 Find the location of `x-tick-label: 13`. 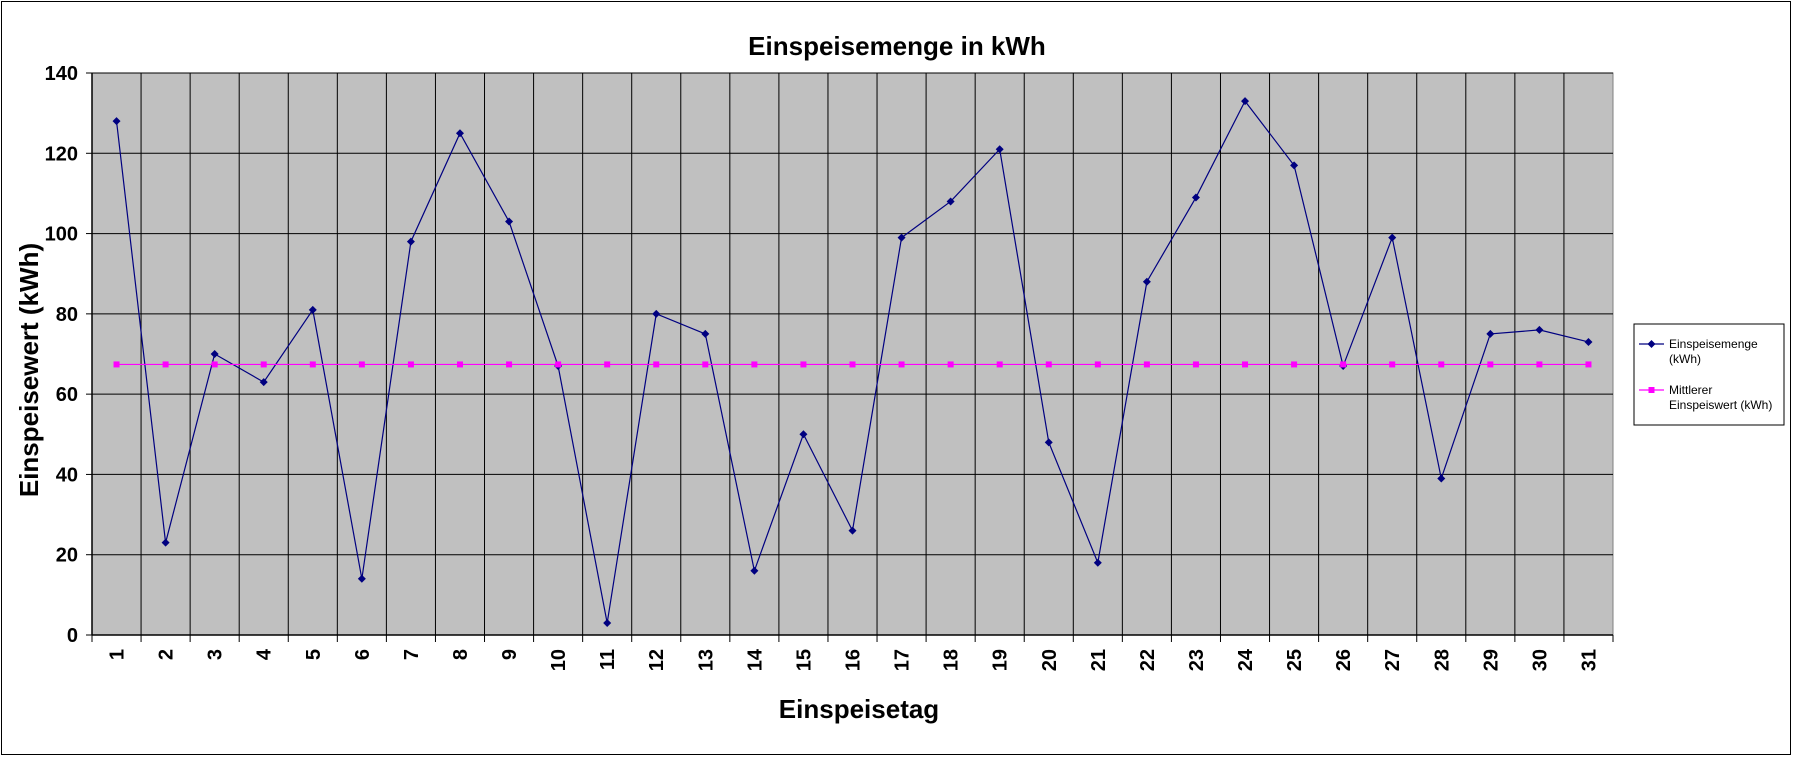

x-tick-label: 13 is located at coordinates (706, 660).